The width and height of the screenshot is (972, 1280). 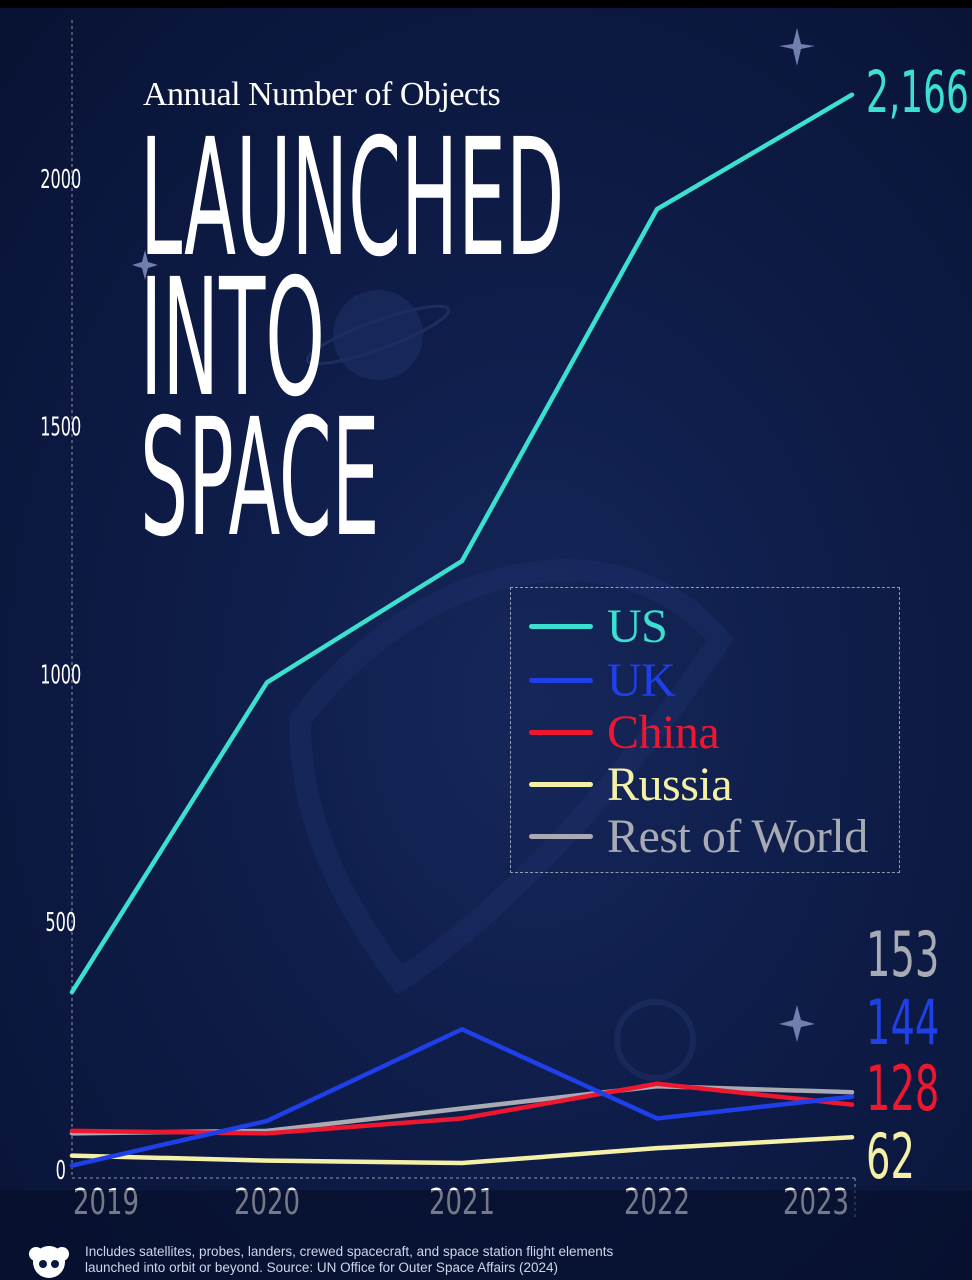 I want to click on legend-swatch-us, so click(x=561, y=626).